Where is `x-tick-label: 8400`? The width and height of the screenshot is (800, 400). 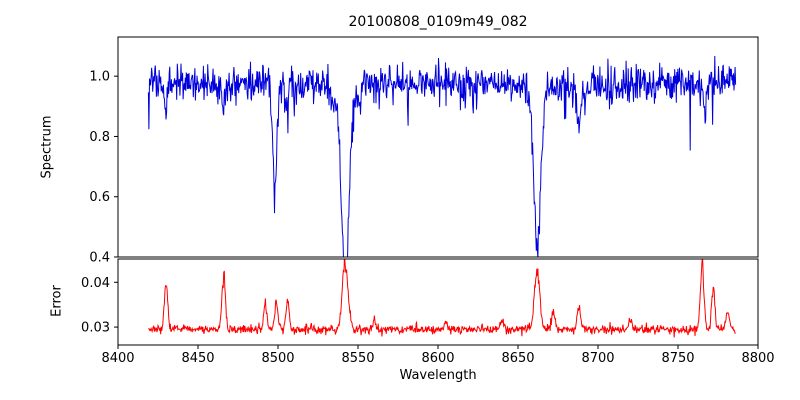
x-tick-label: 8400 is located at coordinates (117, 358).